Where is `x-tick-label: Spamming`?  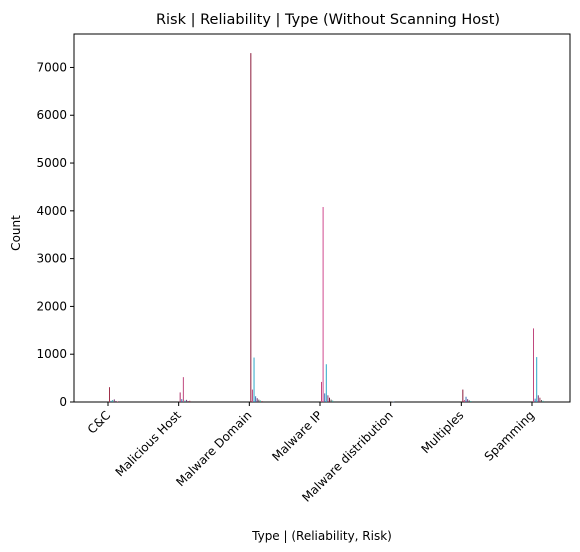 x-tick-label: Spamming is located at coordinates (510, 436).